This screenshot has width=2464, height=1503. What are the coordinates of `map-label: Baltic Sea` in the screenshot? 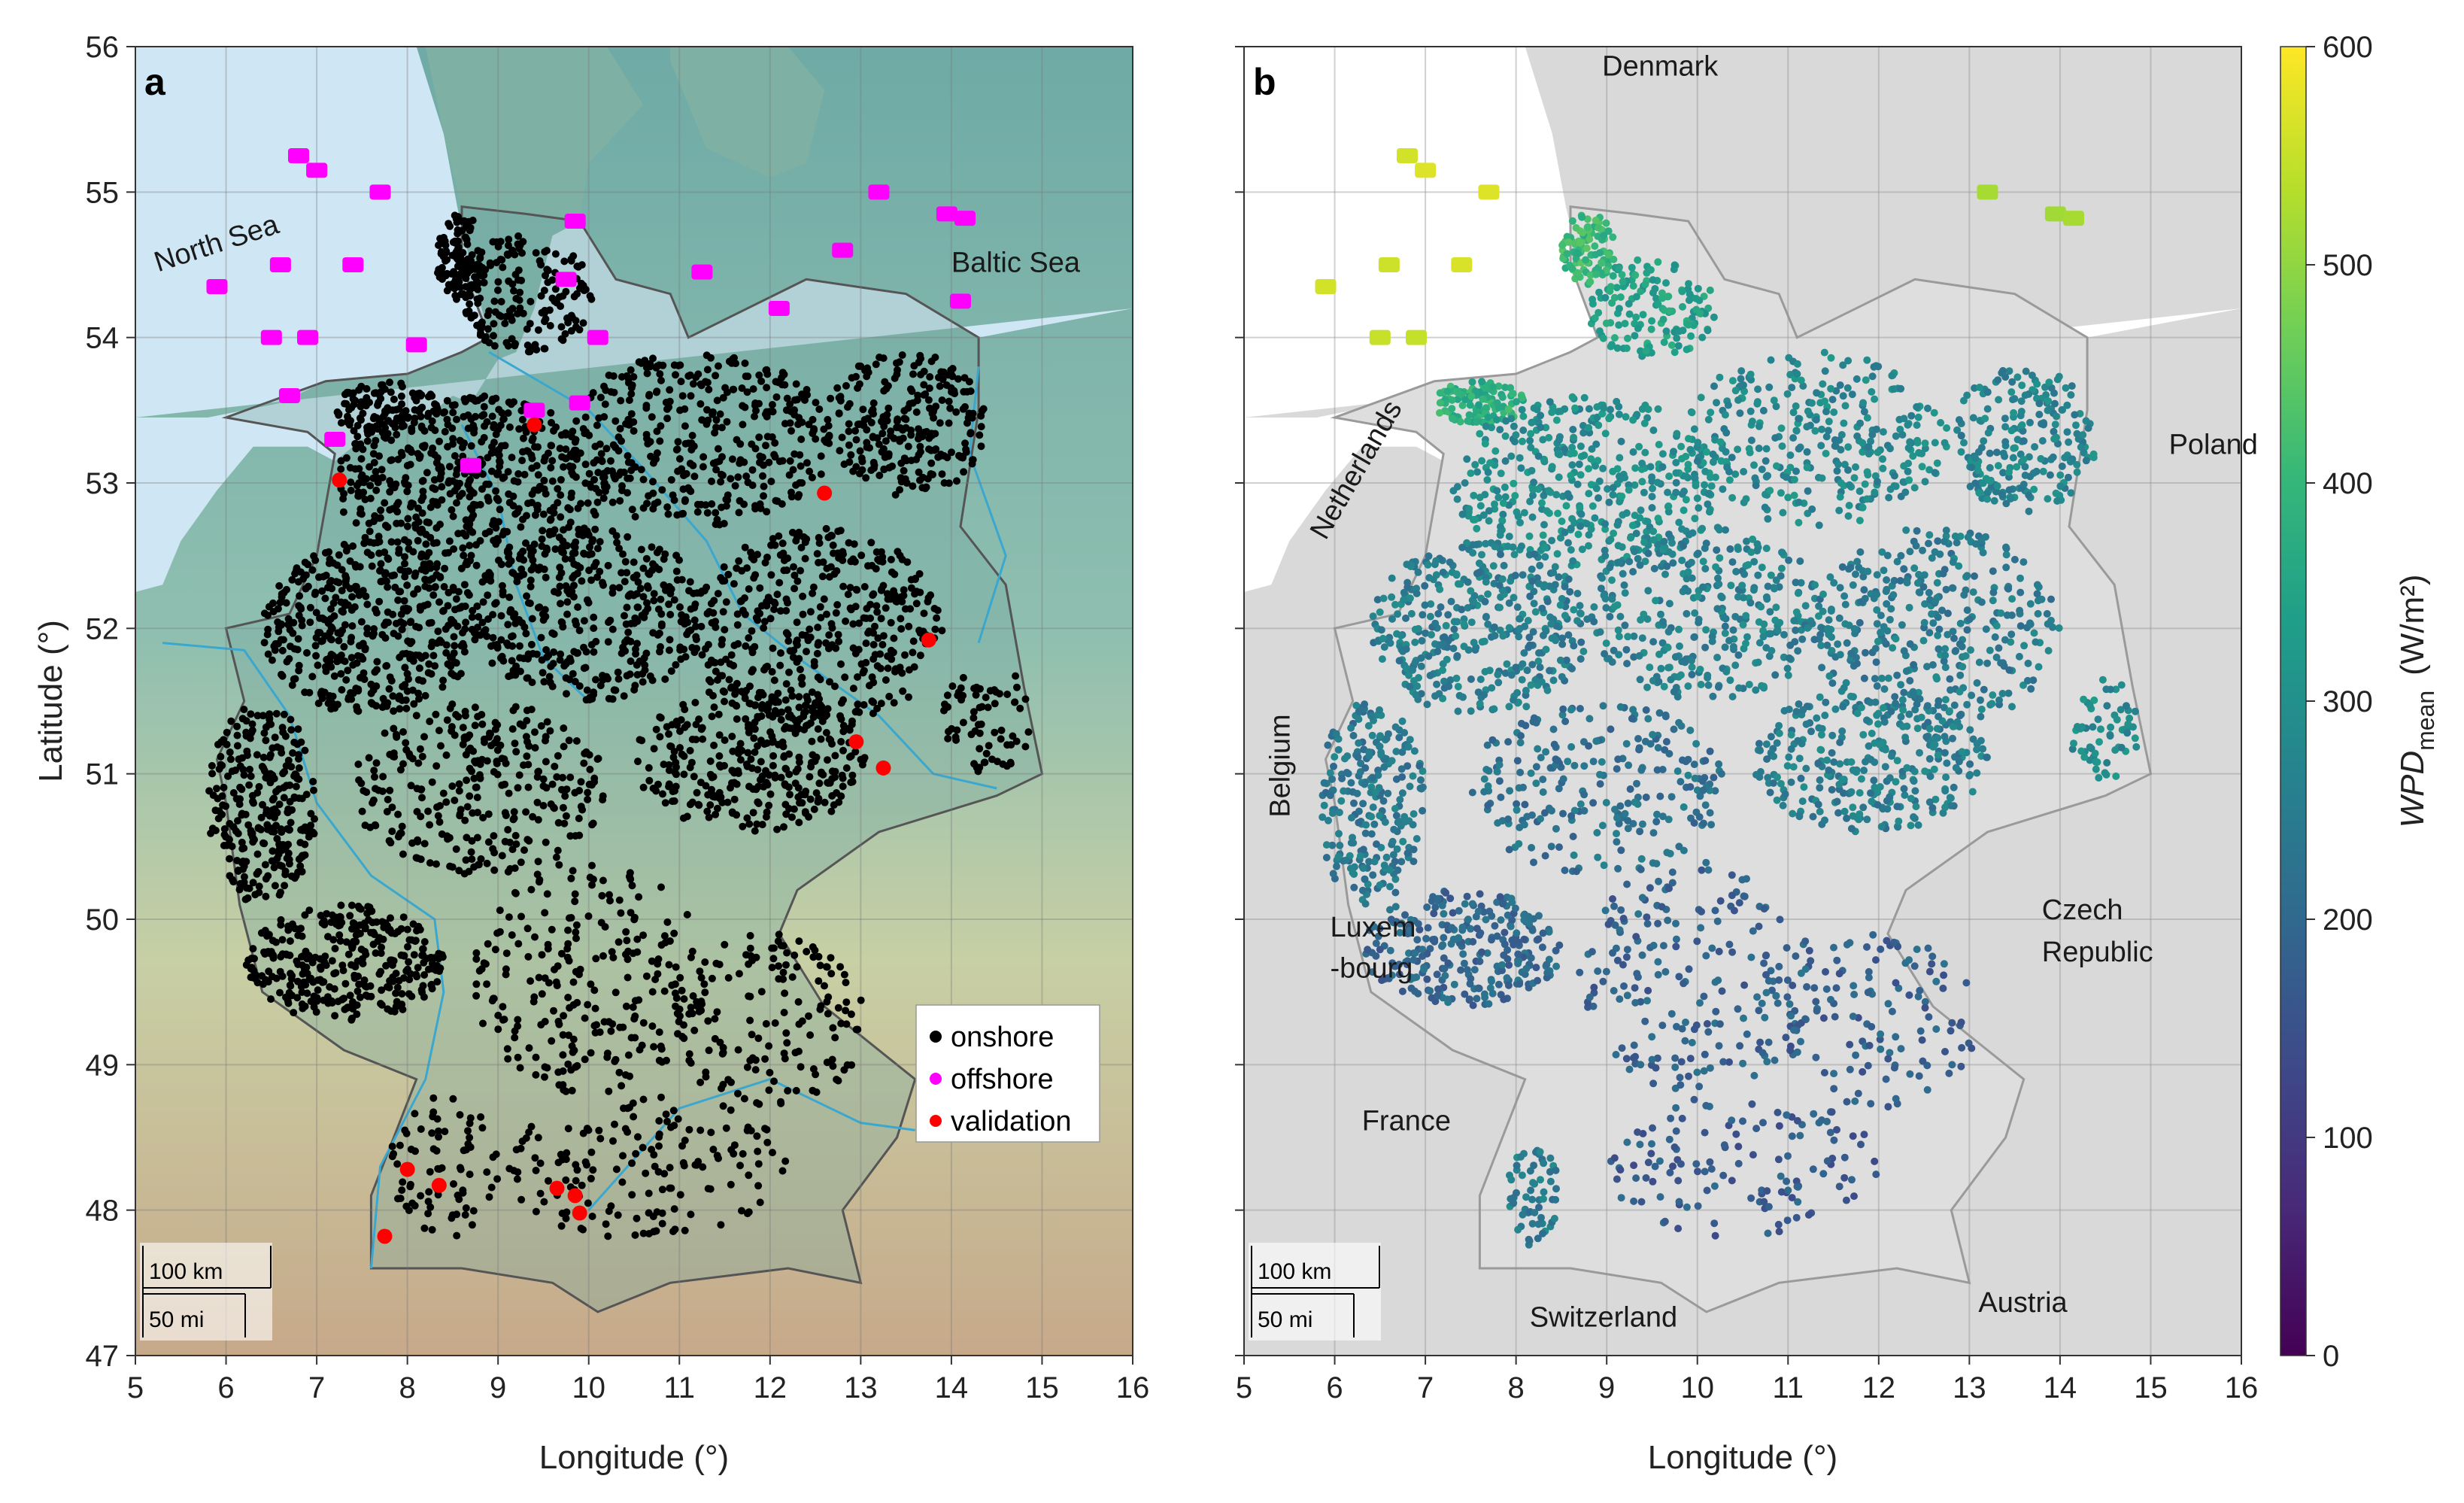 It's located at (1016, 263).